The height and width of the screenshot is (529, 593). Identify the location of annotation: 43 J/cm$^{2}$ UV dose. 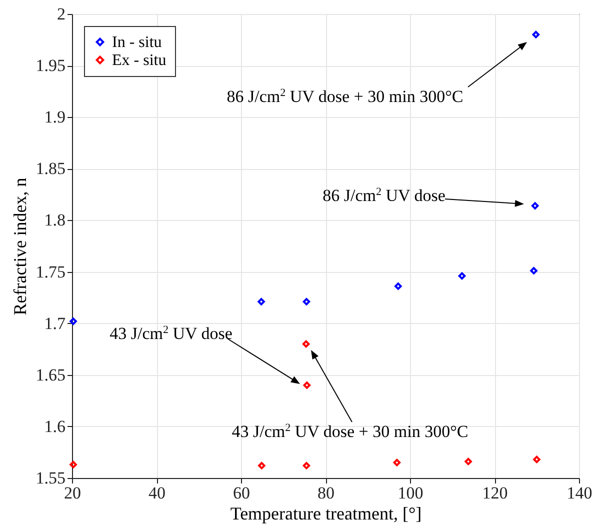
(171, 333).